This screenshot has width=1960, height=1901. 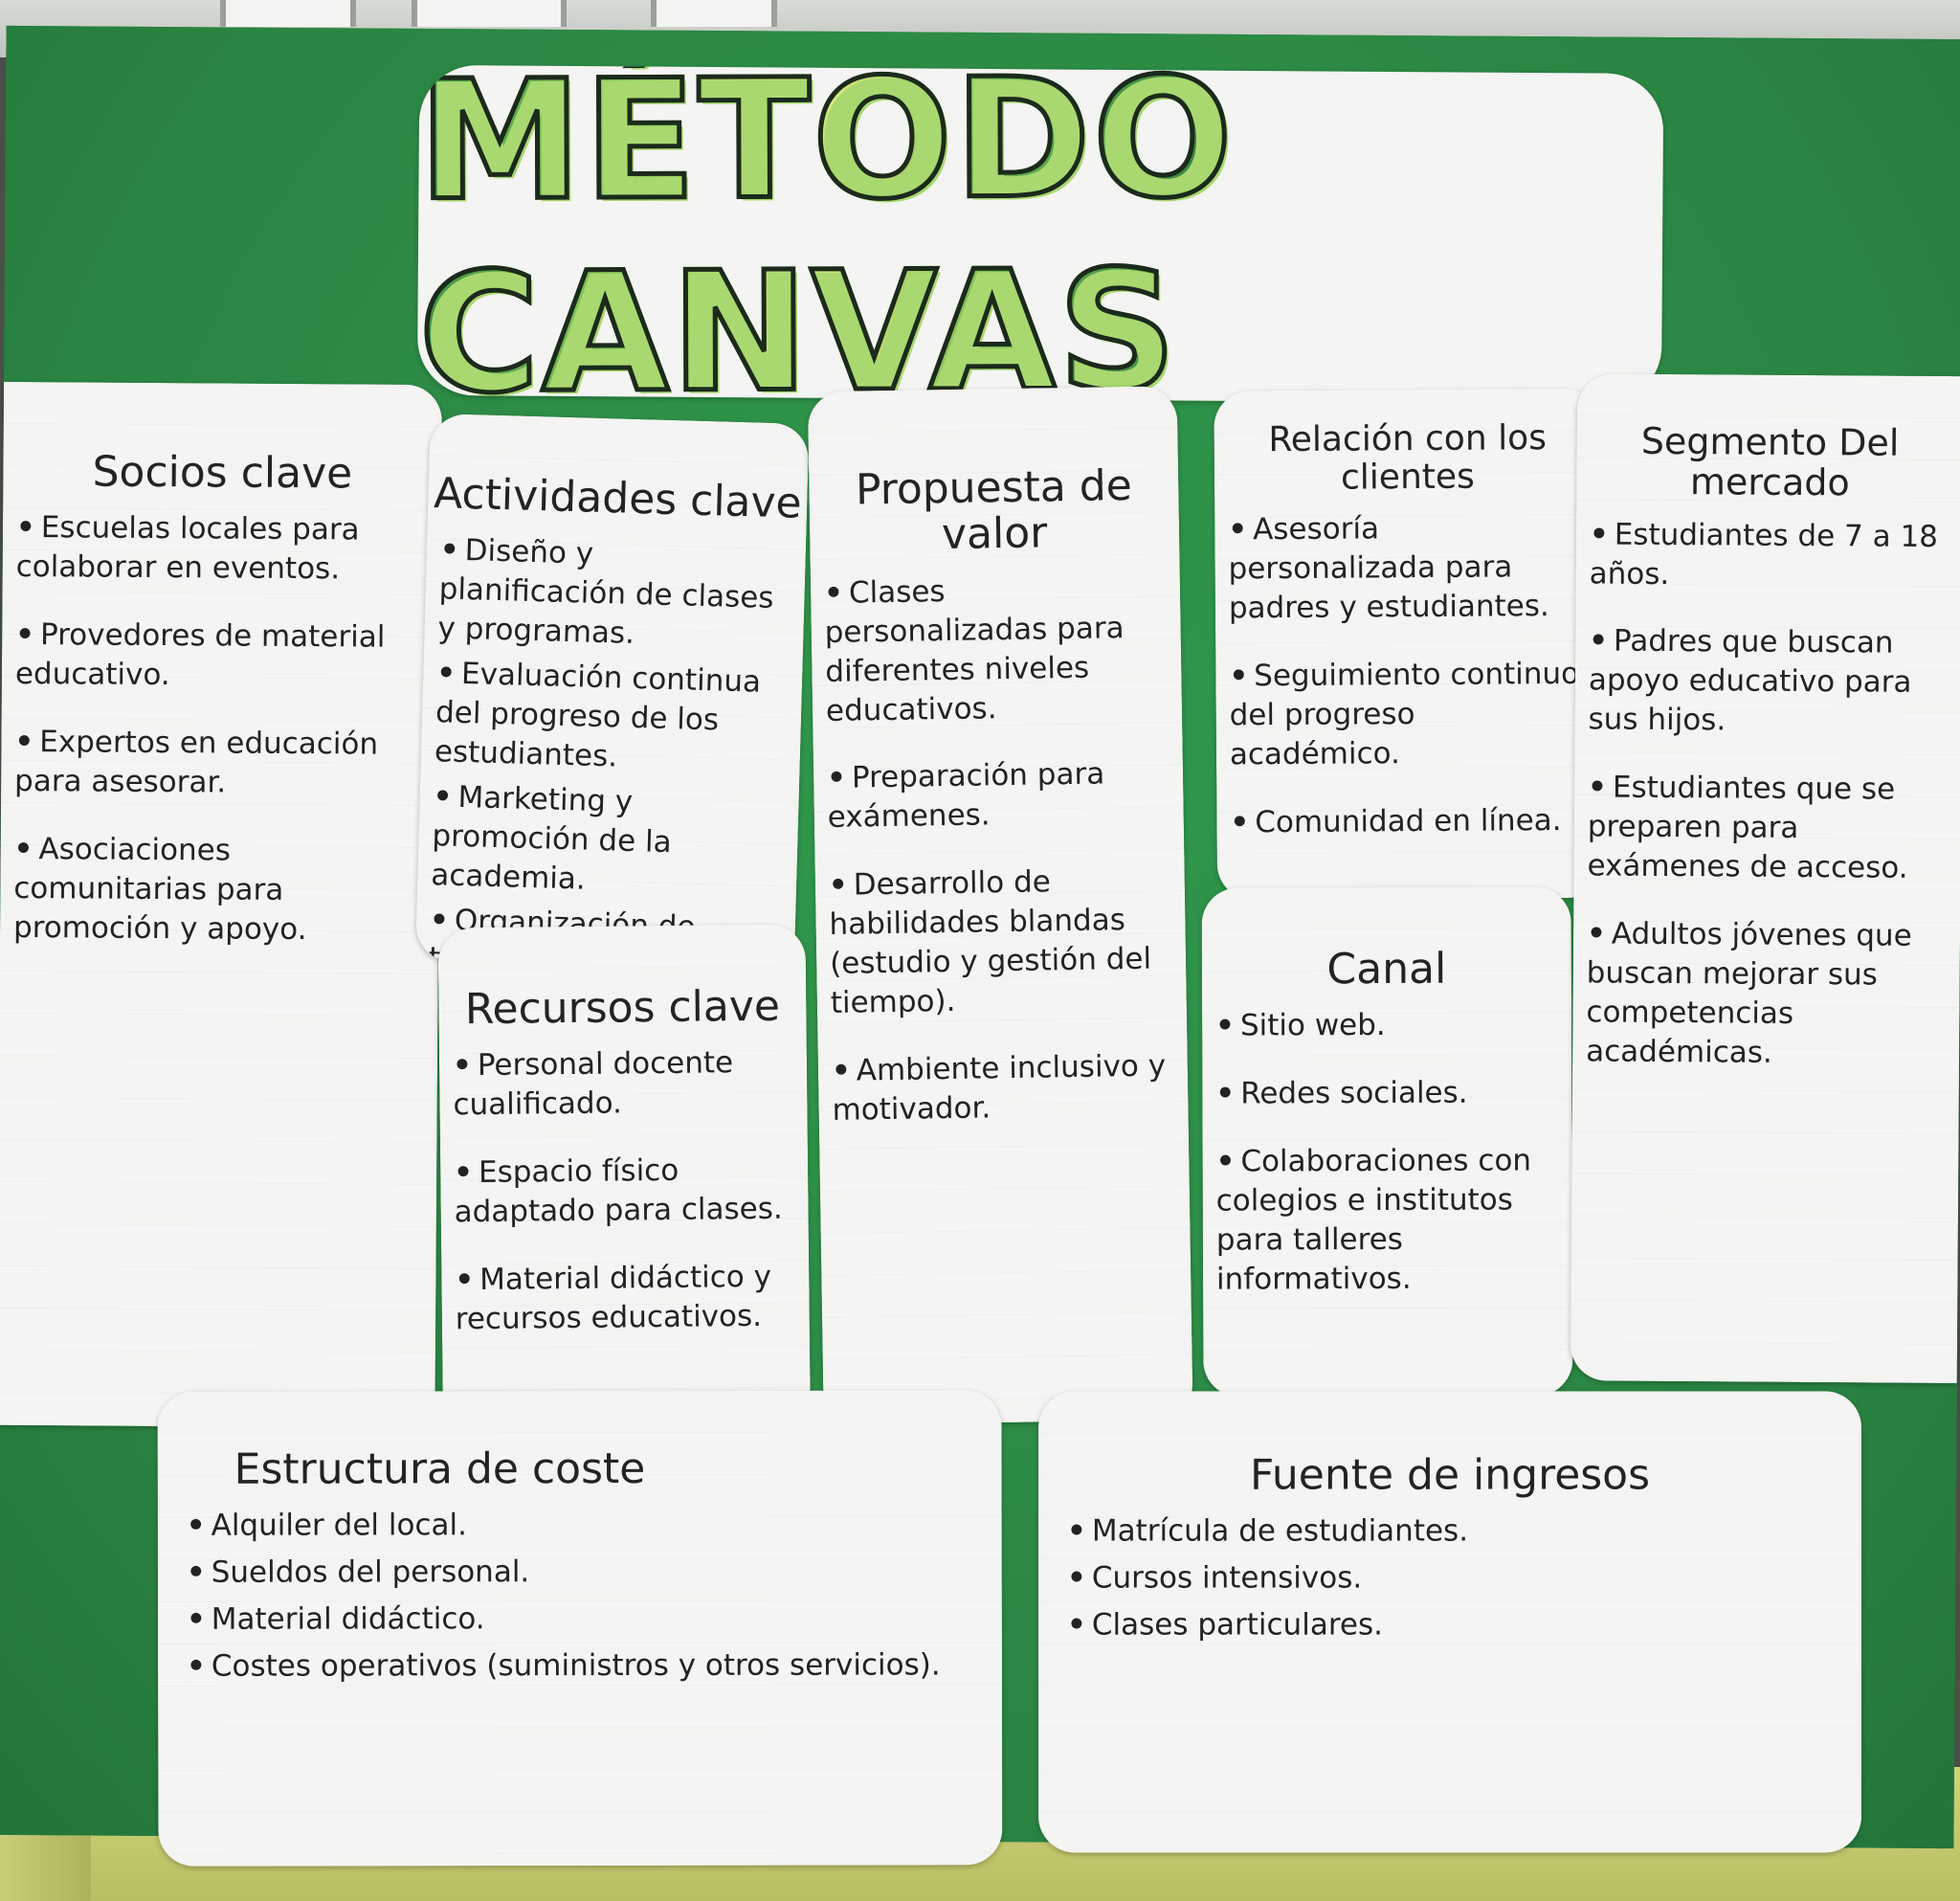 What do you see at coordinates (593, 1084) in the screenshot?
I see `list-item: • Personal docente cualificado.` at bounding box center [593, 1084].